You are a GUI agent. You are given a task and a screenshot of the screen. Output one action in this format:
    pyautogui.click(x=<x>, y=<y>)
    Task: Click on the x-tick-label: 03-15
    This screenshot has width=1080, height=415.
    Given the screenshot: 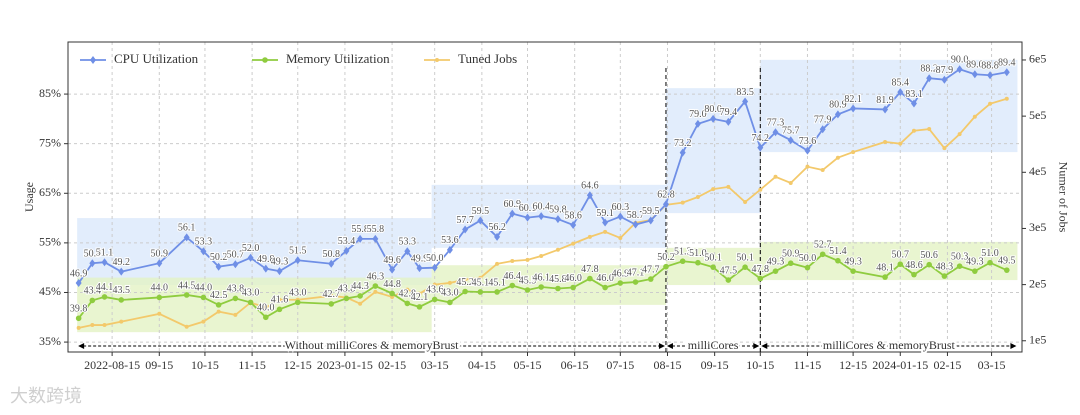 What is the action you would take?
    pyautogui.click(x=435, y=365)
    